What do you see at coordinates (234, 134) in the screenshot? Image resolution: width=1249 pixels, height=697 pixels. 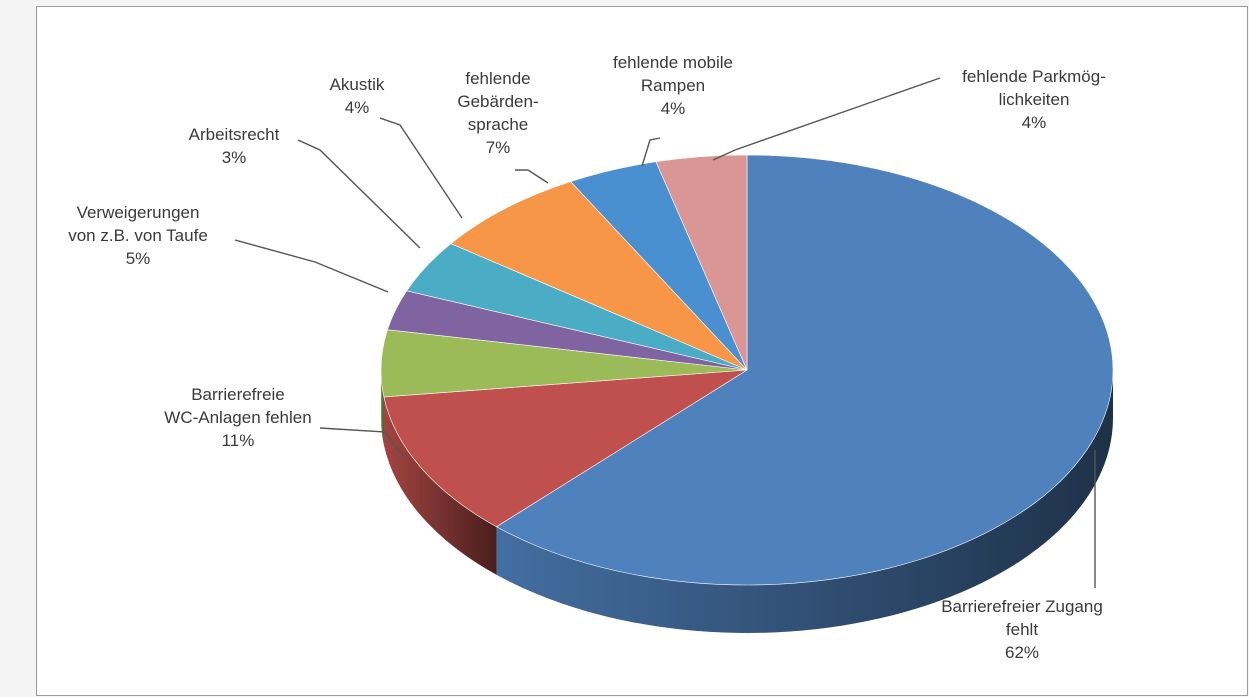 I see `slice-label-line: Arbeitsrecht` at bounding box center [234, 134].